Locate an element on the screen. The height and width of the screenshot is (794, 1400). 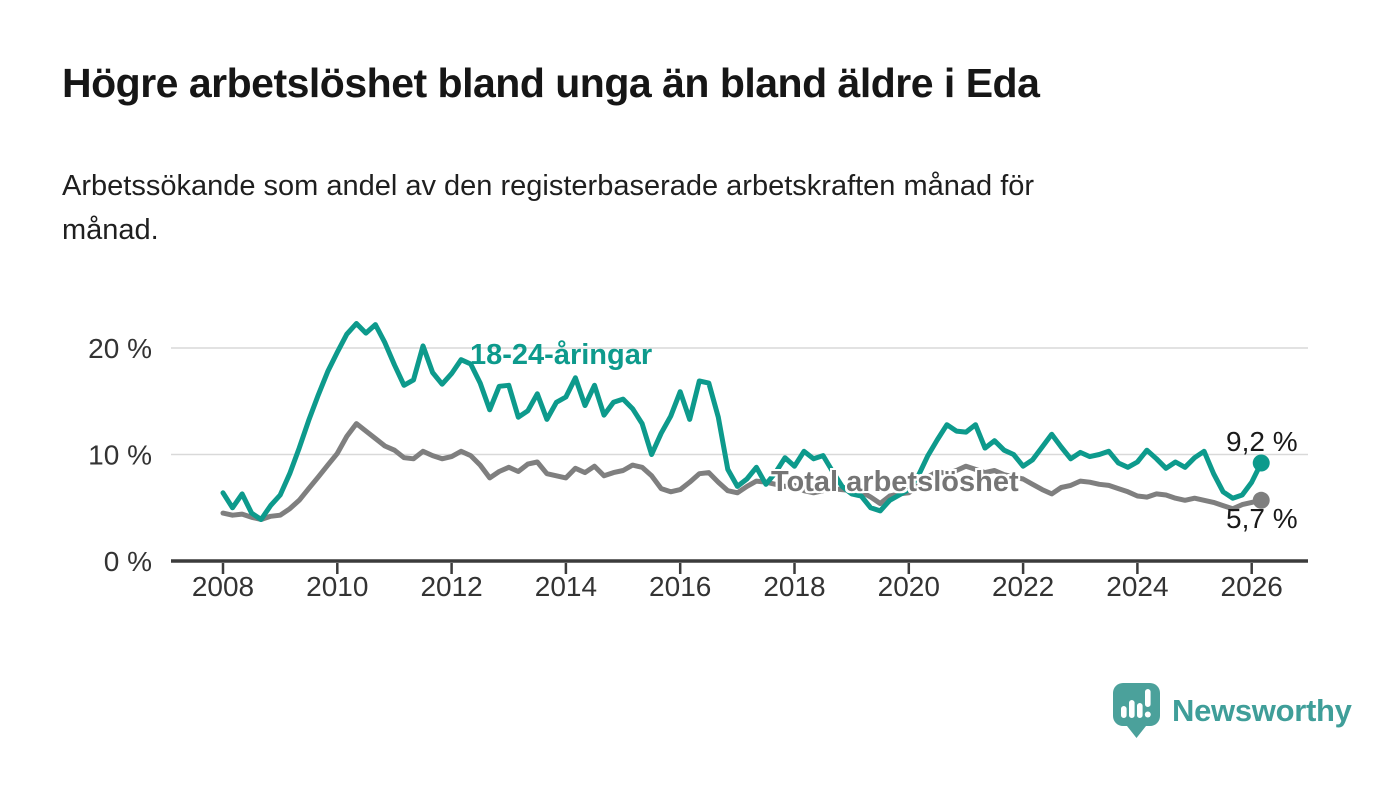
x-tick-label: 2020 is located at coordinates (909, 586).